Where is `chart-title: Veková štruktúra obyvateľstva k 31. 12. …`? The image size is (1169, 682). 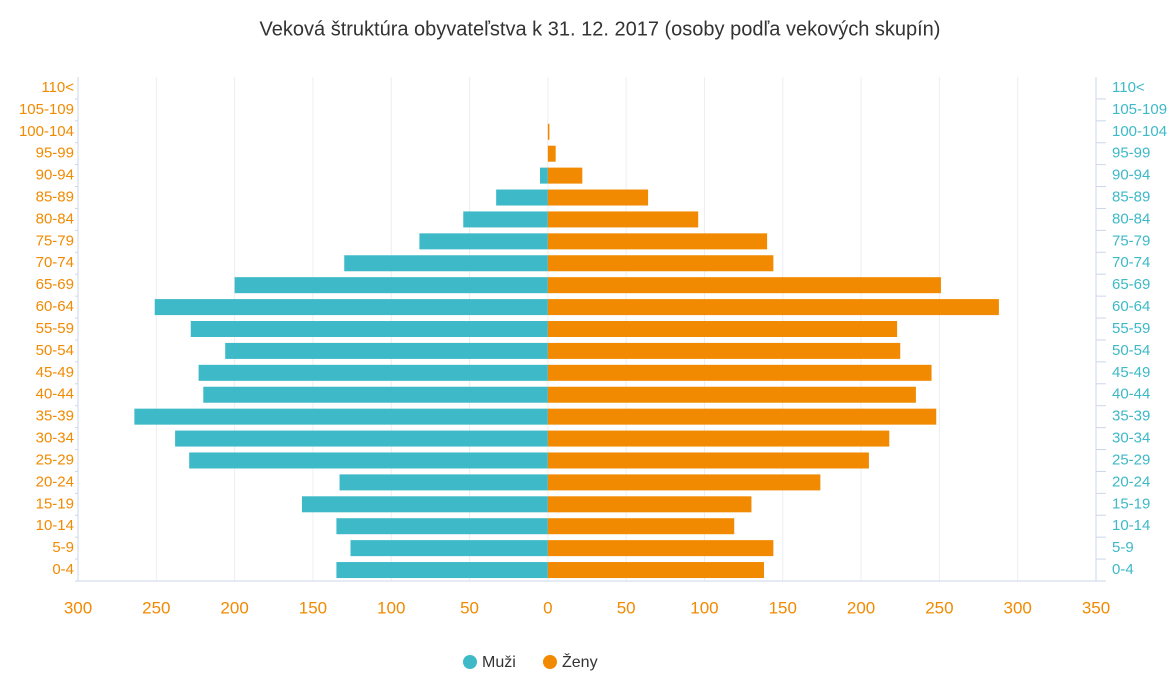
chart-title: Veková štruktúra obyvateľstva k 31. 12. … is located at coordinates (600, 29).